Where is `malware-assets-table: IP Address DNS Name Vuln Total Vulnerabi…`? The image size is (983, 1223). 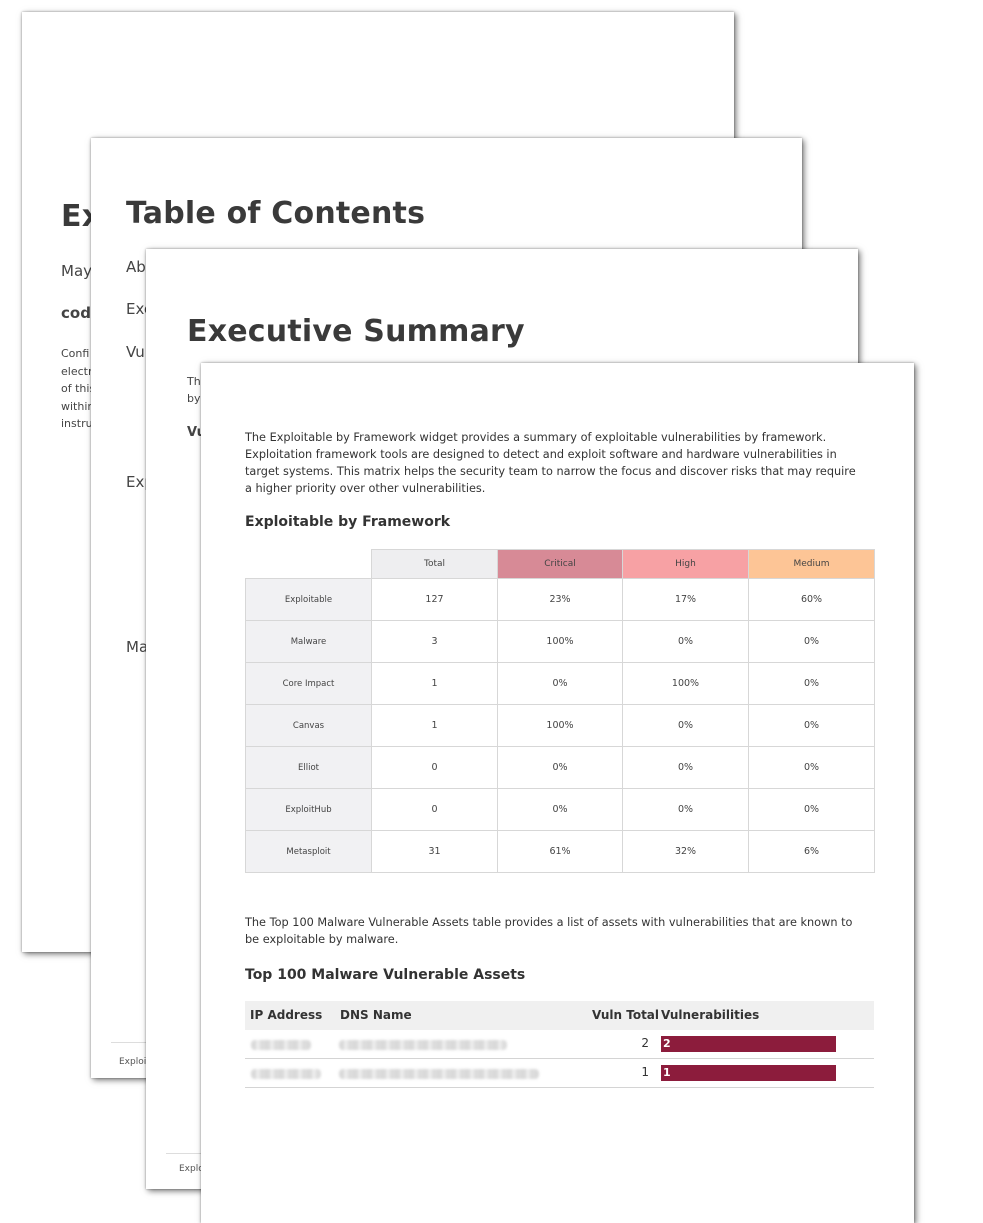
malware-assets-table: IP Address DNS Name Vuln Total Vulnerabi… is located at coordinates (559, 1044).